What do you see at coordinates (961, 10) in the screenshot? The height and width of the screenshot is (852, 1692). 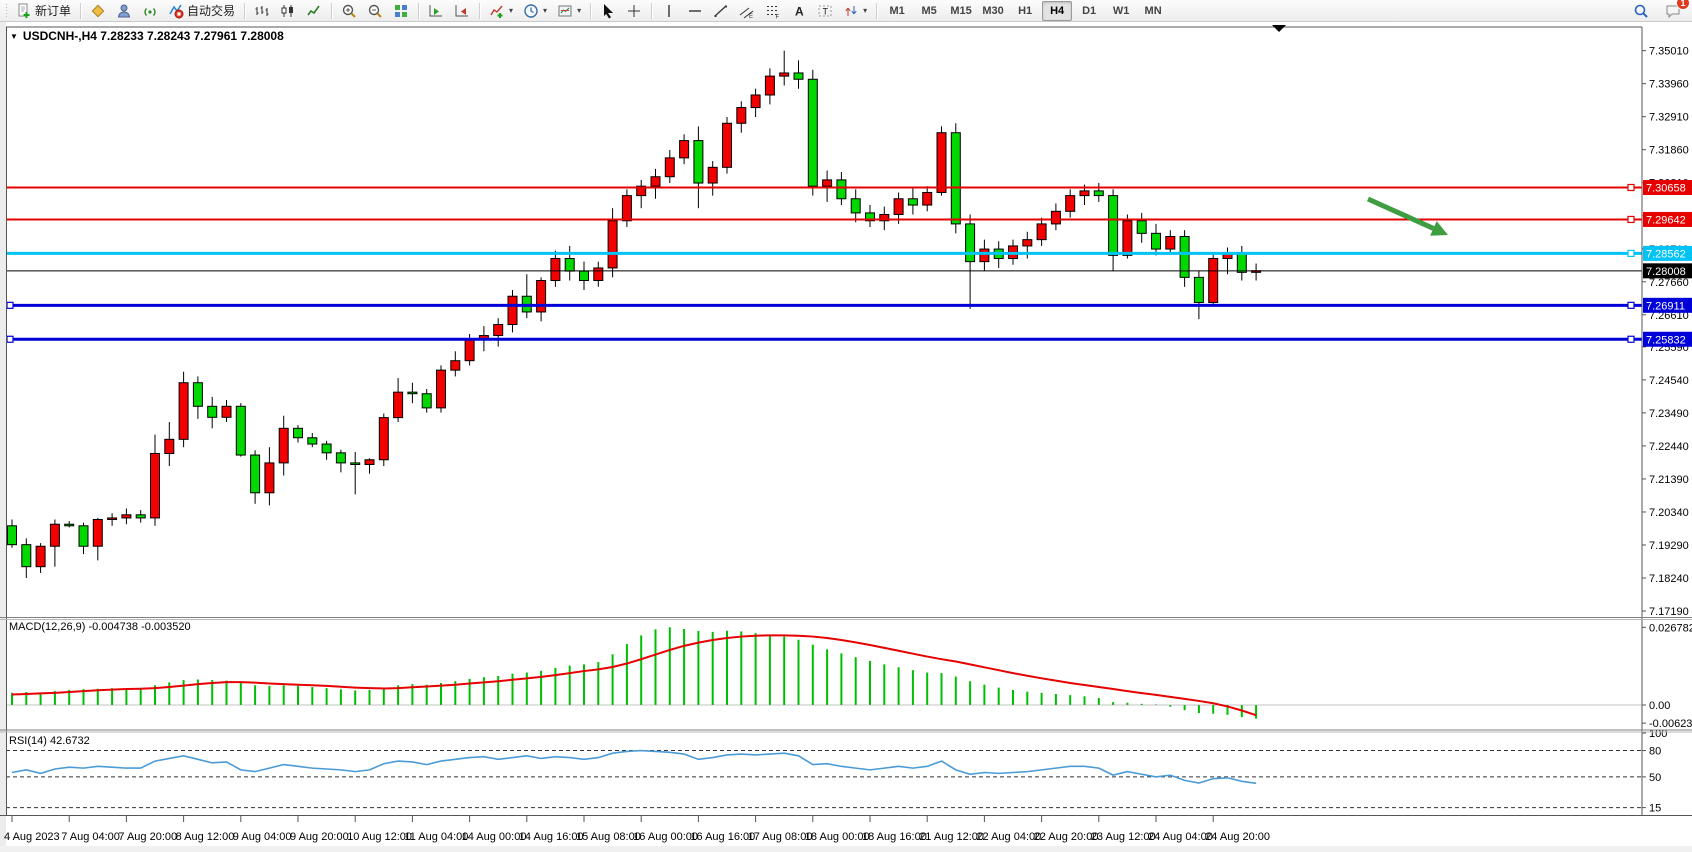 I see `timeframe-m15-button: M15` at bounding box center [961, 10].